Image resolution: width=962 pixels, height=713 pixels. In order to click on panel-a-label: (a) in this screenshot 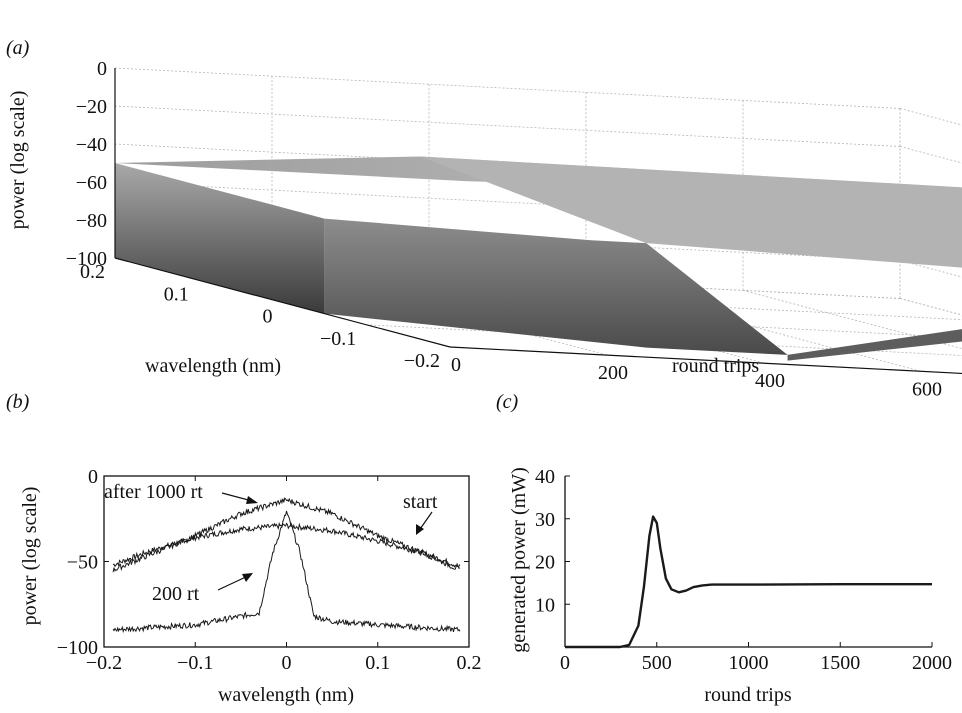, I will do `click(18, 48)`.